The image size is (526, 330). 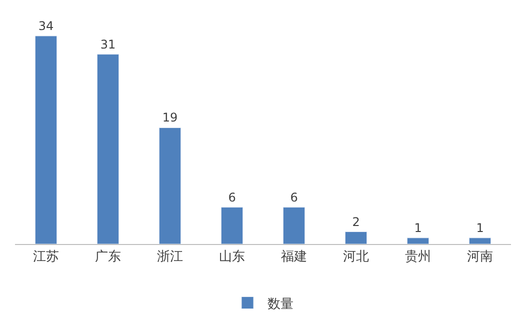 What do you see at coordinates (356, 221) in the screenshot?
I see `data-label: 2` at bounding box center [356, 221].